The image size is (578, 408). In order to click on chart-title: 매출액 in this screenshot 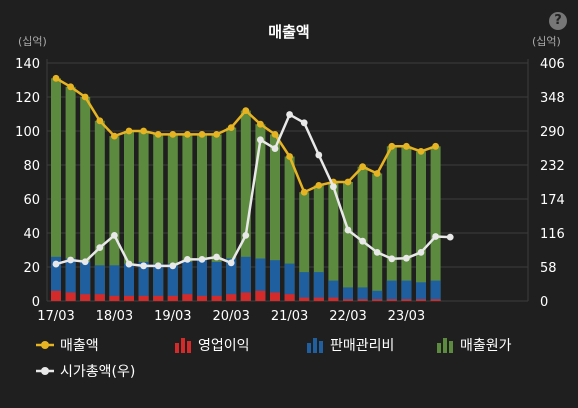, I will do `click(288, 32)`.